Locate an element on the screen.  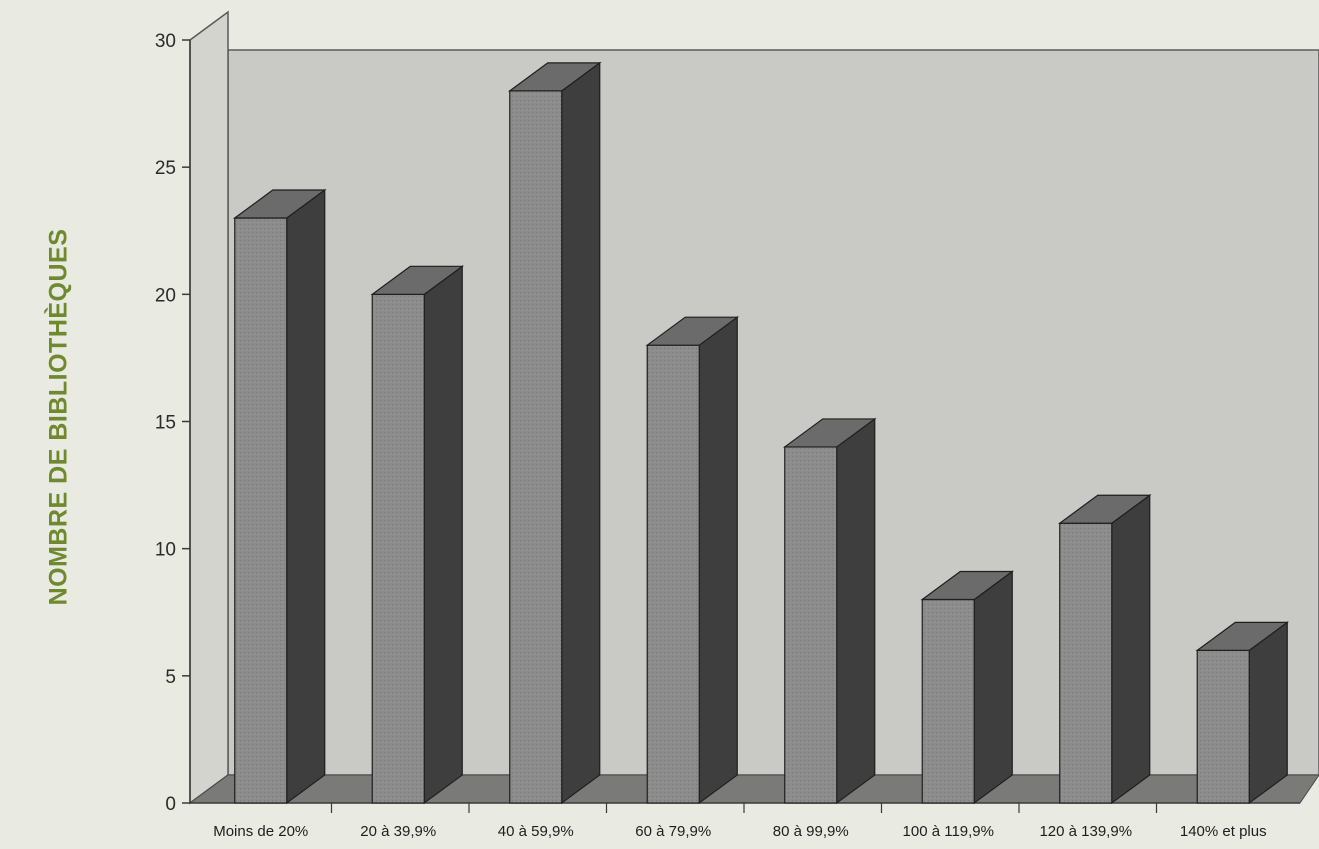
y-tick-label: 0 is located at coordinates (170, 804).